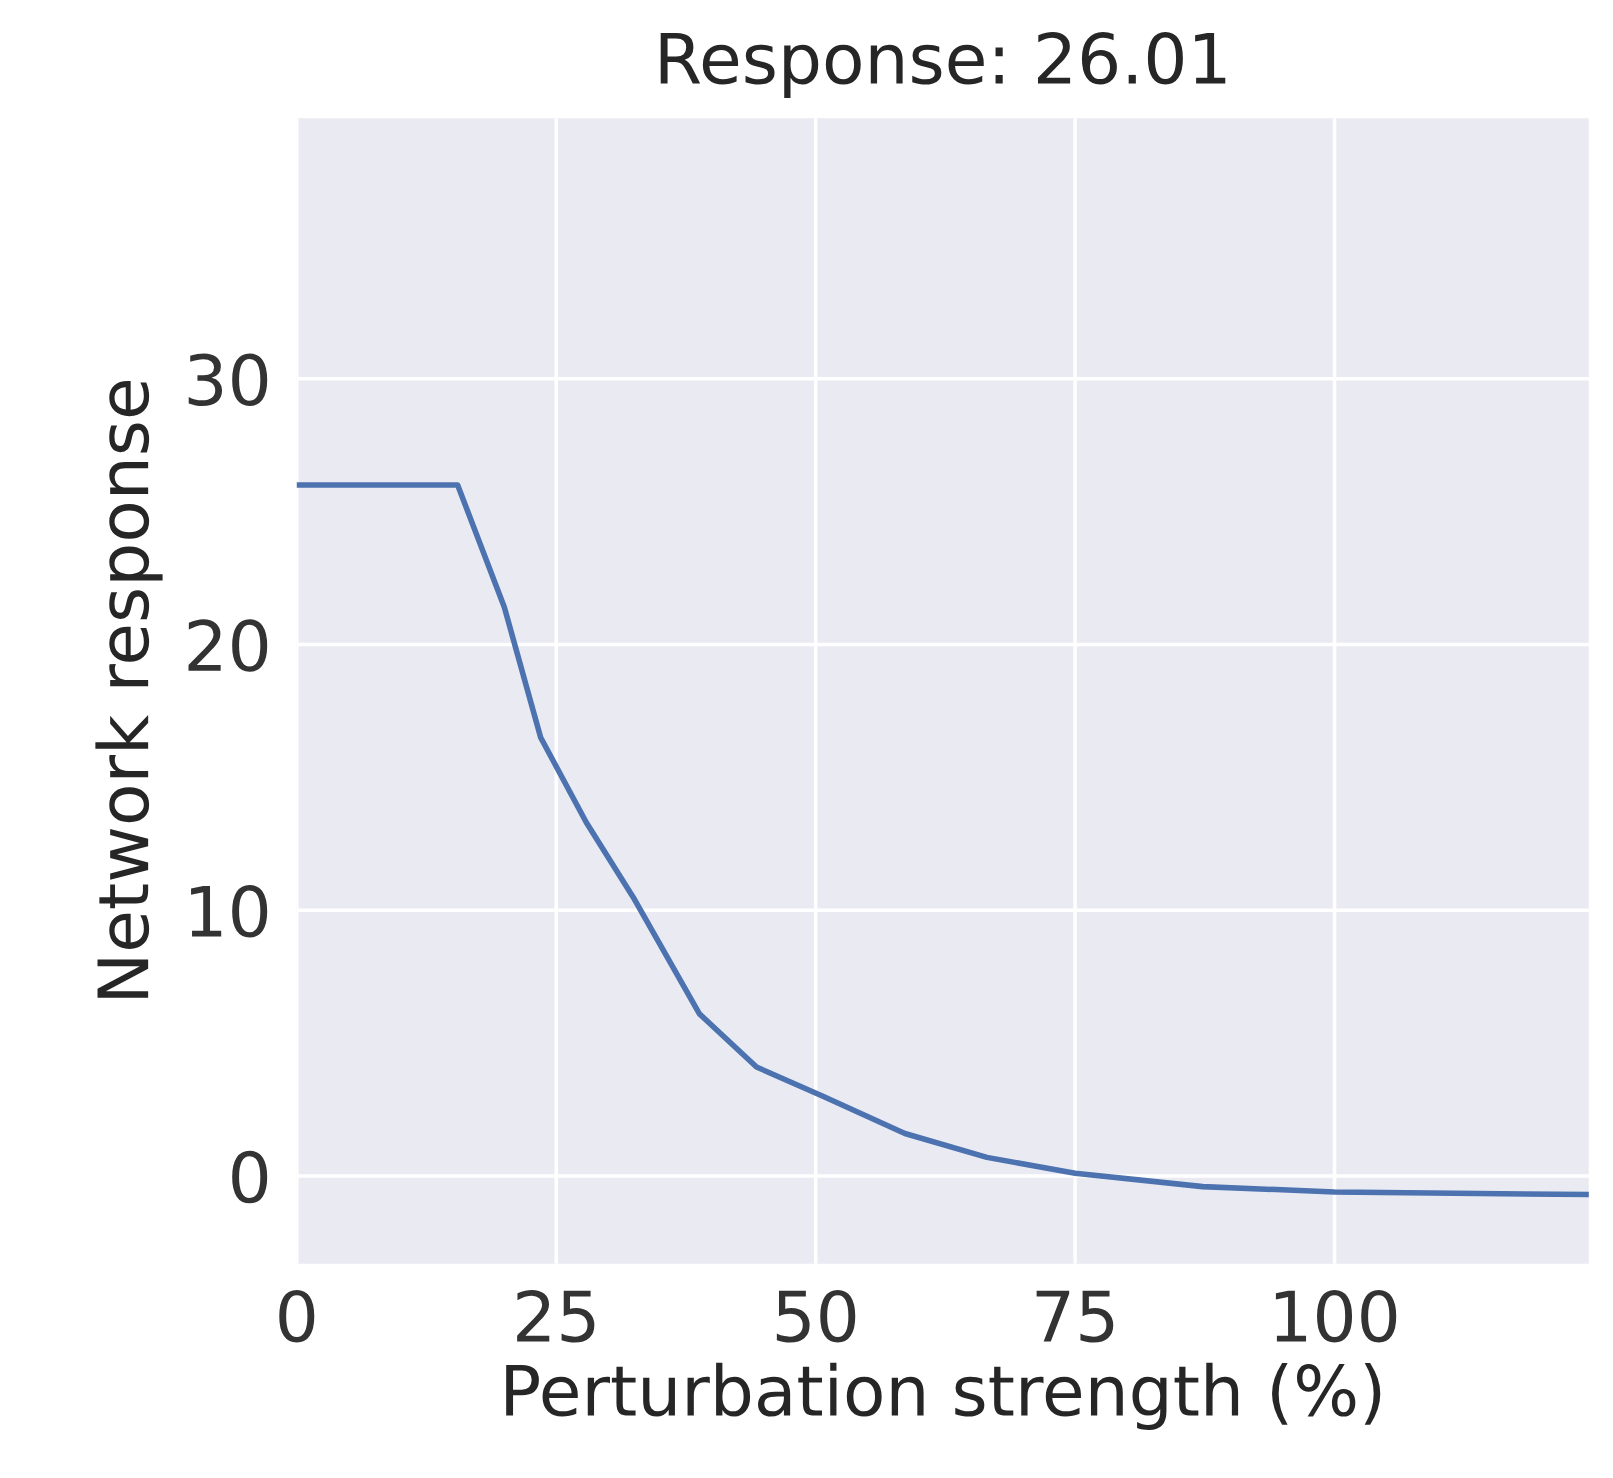 The width and height of the screenshot is (1613, 1478). What do you see at coordinates (943, 1396) in the screenshot?
I see `x-axis-title: Perturbation strength (%)` at bounding box center [943, 1396].